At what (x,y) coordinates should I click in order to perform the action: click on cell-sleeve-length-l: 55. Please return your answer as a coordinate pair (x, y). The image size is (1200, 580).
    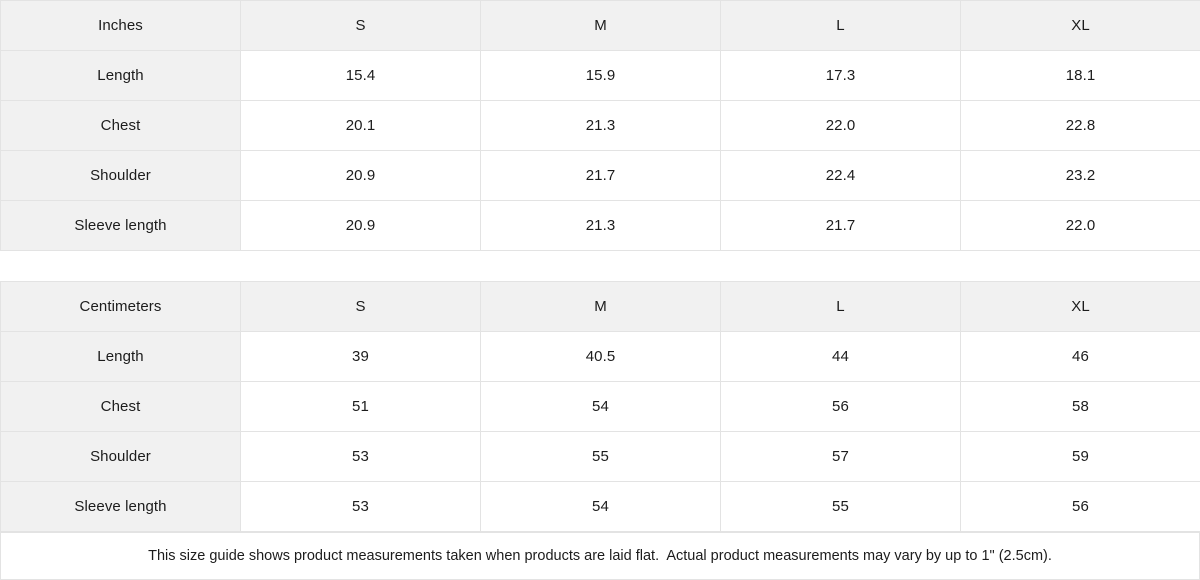
    Looking at the image, I should click on (840, 506).